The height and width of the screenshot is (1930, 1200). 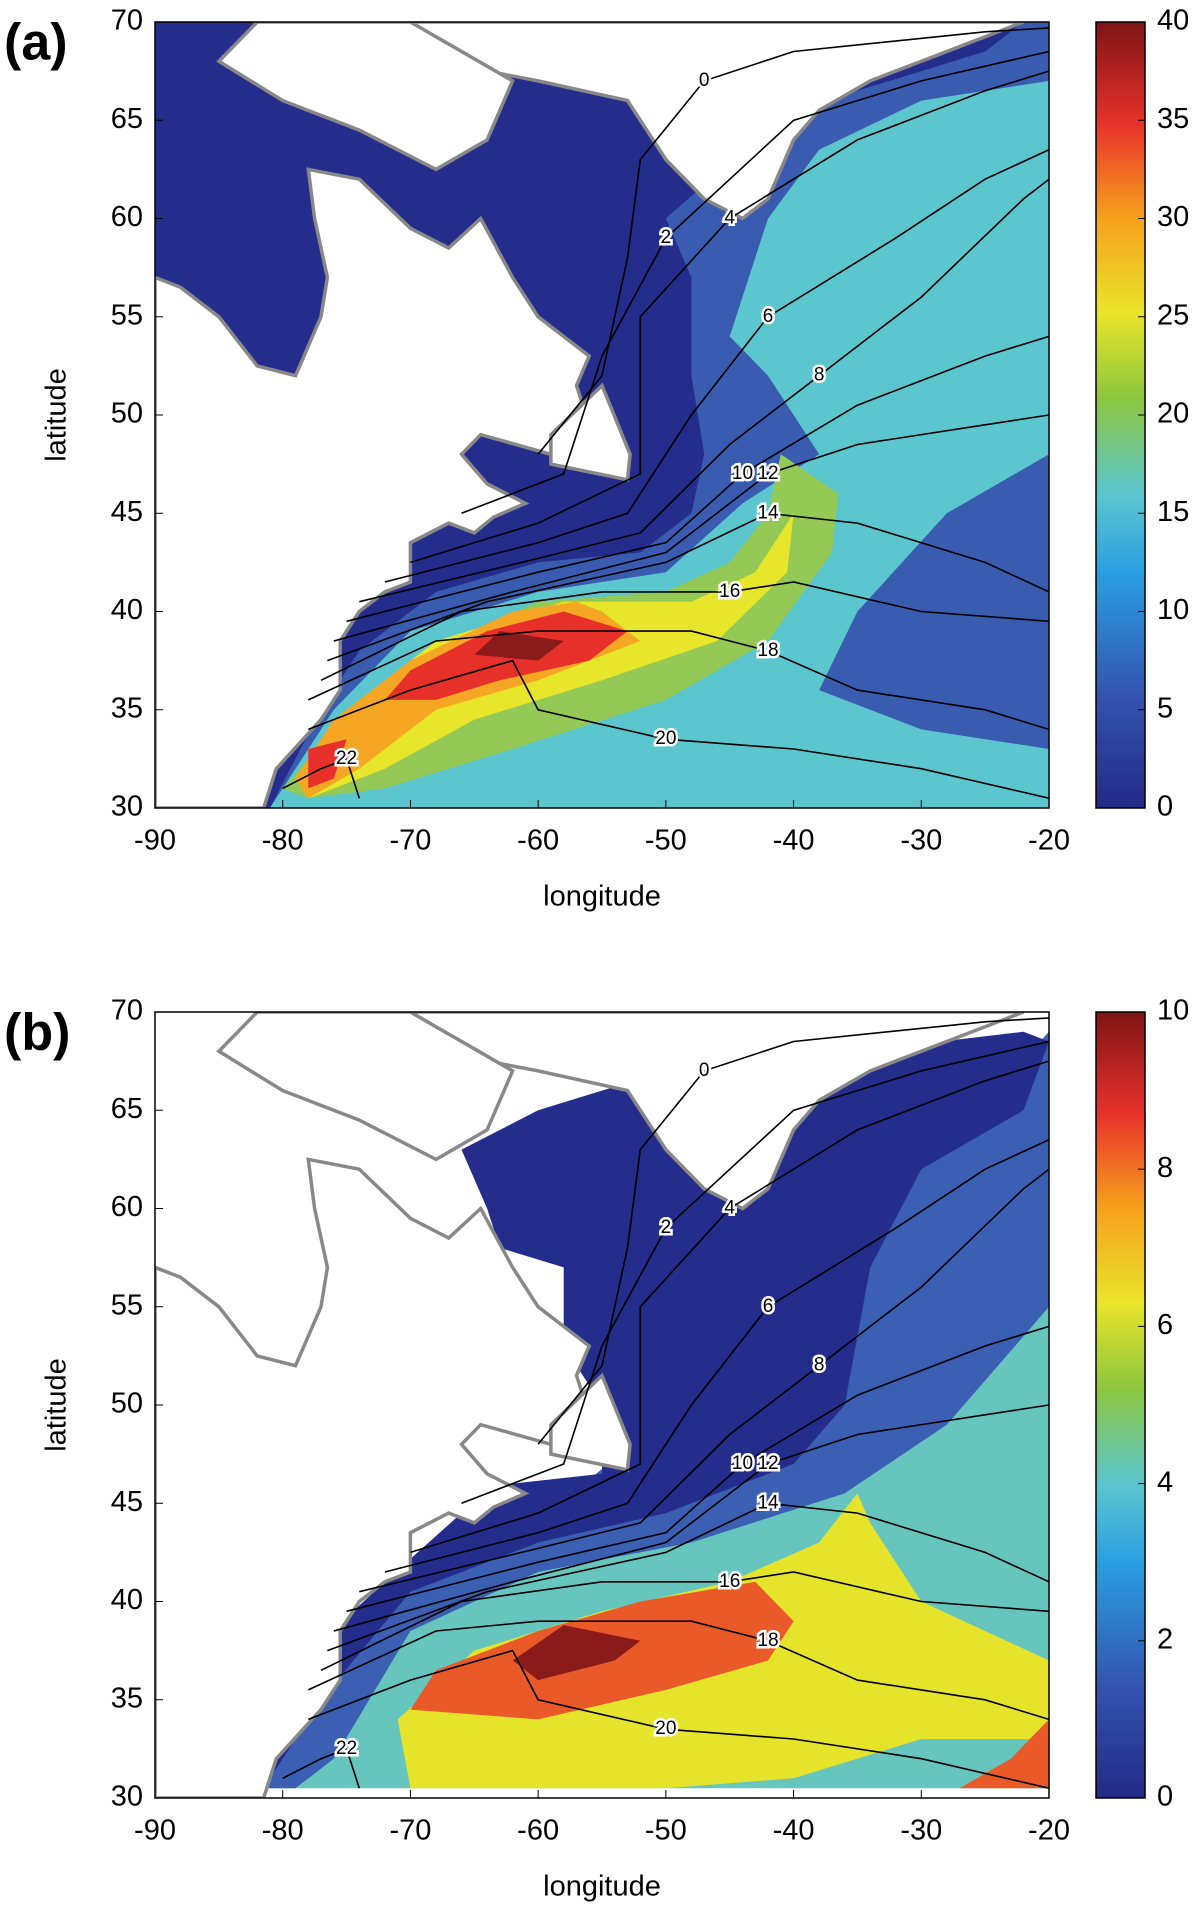 I want to click on colorbar-tick-label: 15, so click(x=1173, y=512).